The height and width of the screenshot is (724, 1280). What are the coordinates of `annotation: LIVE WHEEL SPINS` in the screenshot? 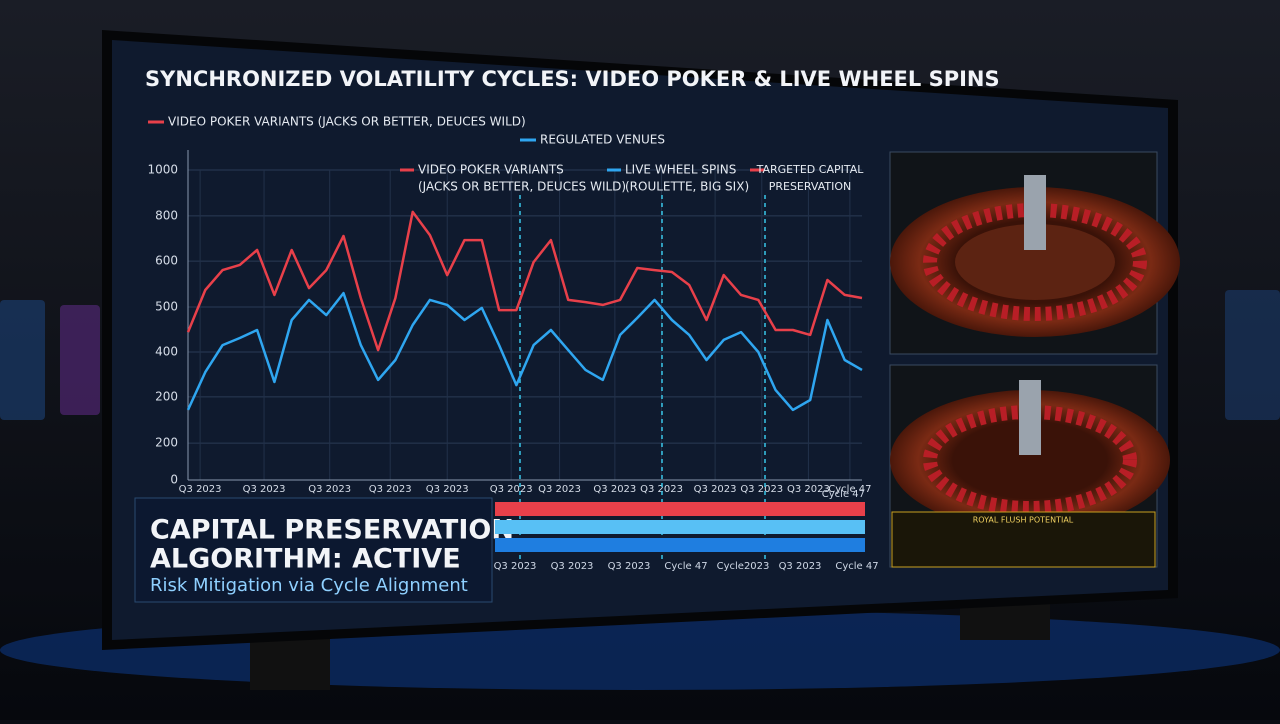 It's located at (680, 170).